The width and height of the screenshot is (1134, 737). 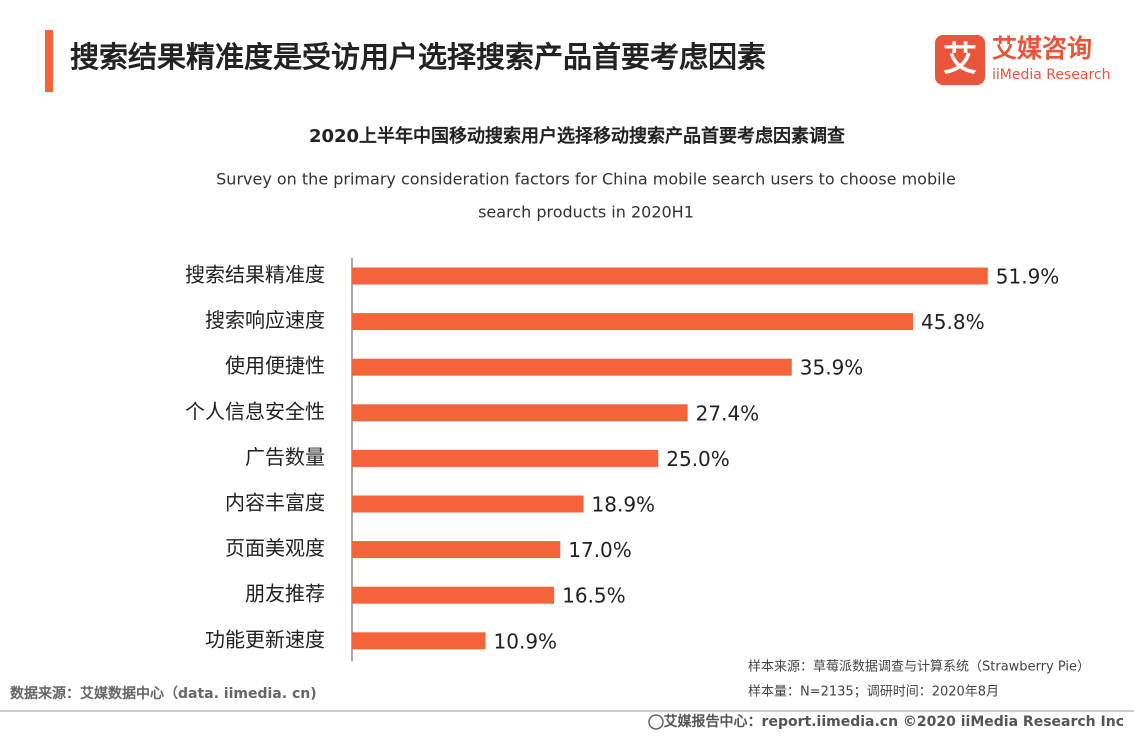 I want to click on category-label: 功能更新速度, so click(x=265, y=639).